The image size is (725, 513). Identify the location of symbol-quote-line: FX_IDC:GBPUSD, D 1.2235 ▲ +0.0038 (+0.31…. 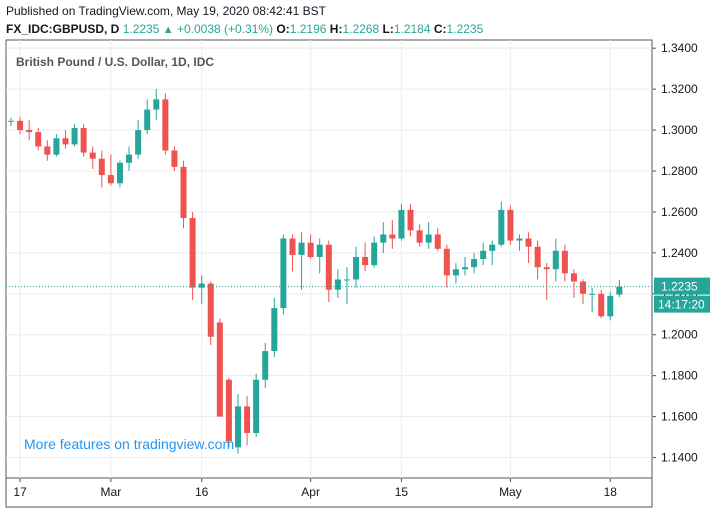
(244, 29).